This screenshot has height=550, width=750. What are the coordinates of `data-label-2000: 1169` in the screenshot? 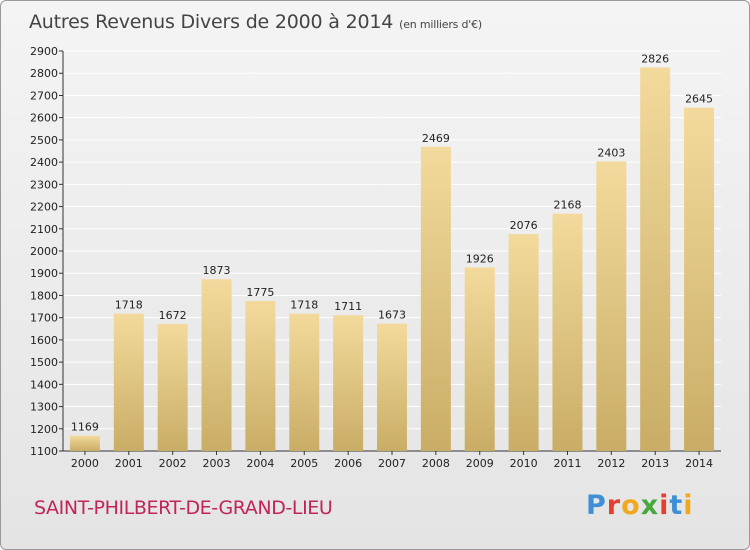 It's located at (85, 427).